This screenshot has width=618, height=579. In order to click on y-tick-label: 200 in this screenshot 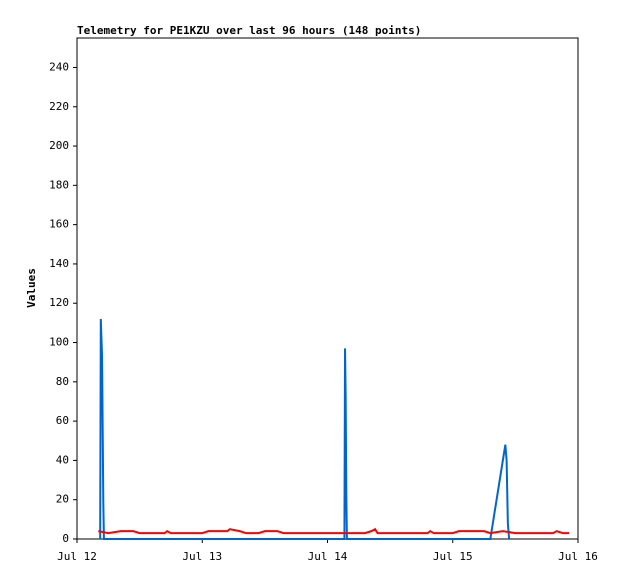, I will do `click(59, 145)`.